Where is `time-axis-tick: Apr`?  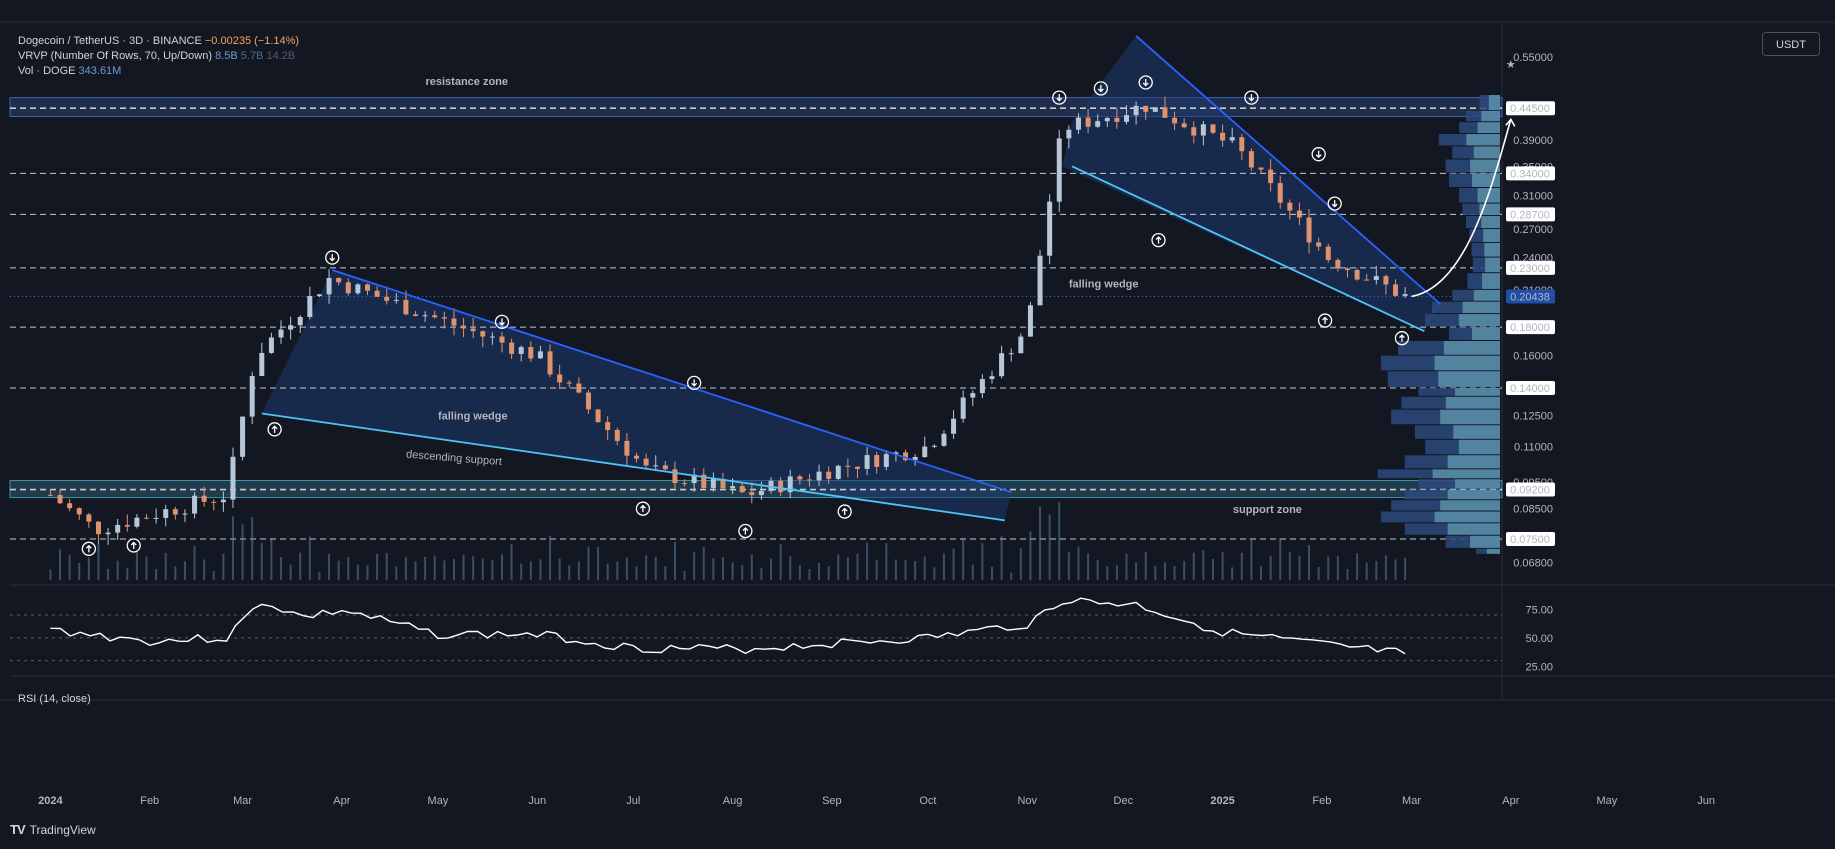
time-axis-tick: Apr is located at coordinates (341, 801).